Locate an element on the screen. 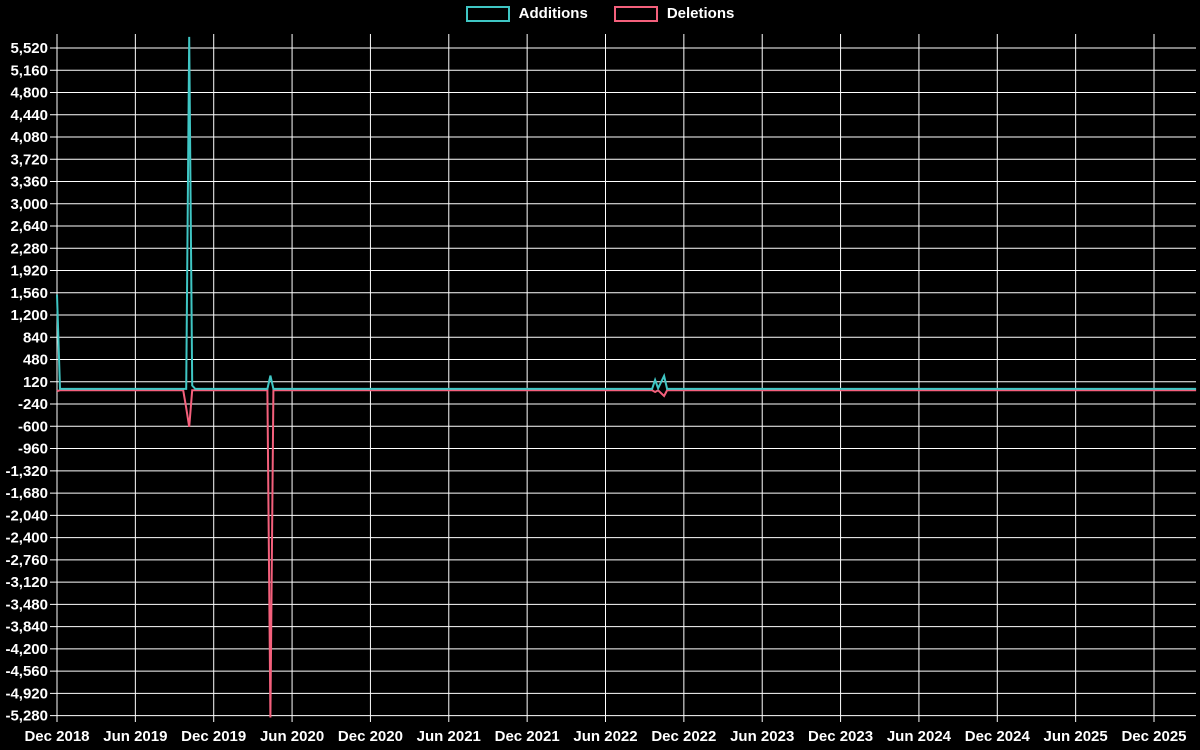 The height and width of the screenshot is (750, 1200). y-tick-label: 4,080 is located at coordinates (29, 137).